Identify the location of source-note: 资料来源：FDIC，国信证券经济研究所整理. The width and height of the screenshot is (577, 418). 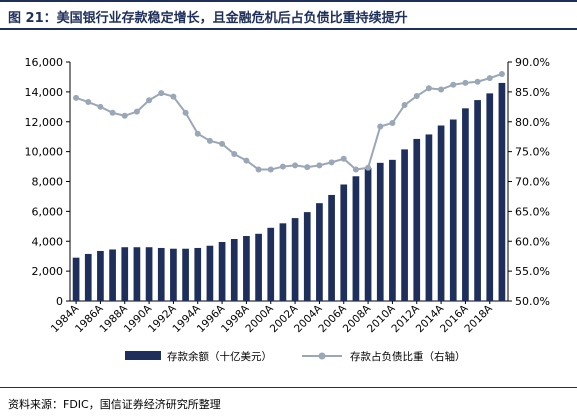
(114, 404).